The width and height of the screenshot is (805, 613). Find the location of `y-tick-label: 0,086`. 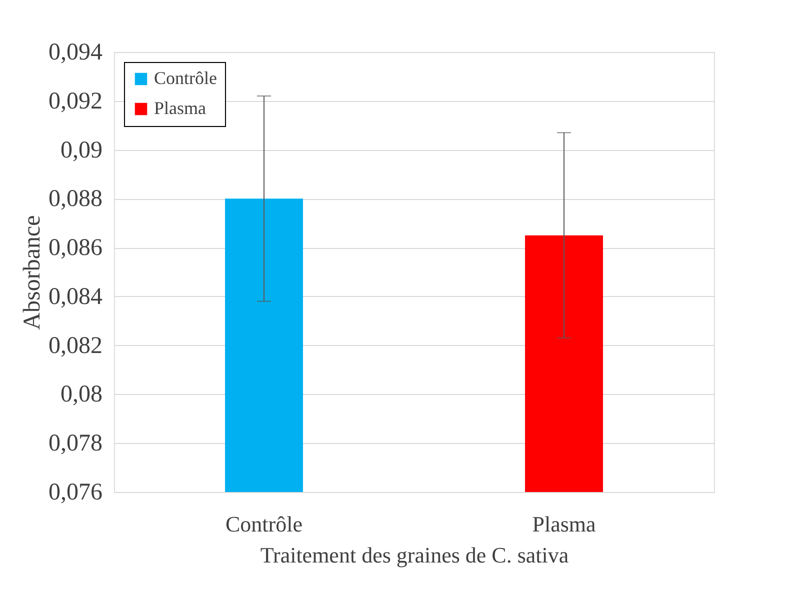

y-tick-label: 0,086 is located at coordinates (75, 248).